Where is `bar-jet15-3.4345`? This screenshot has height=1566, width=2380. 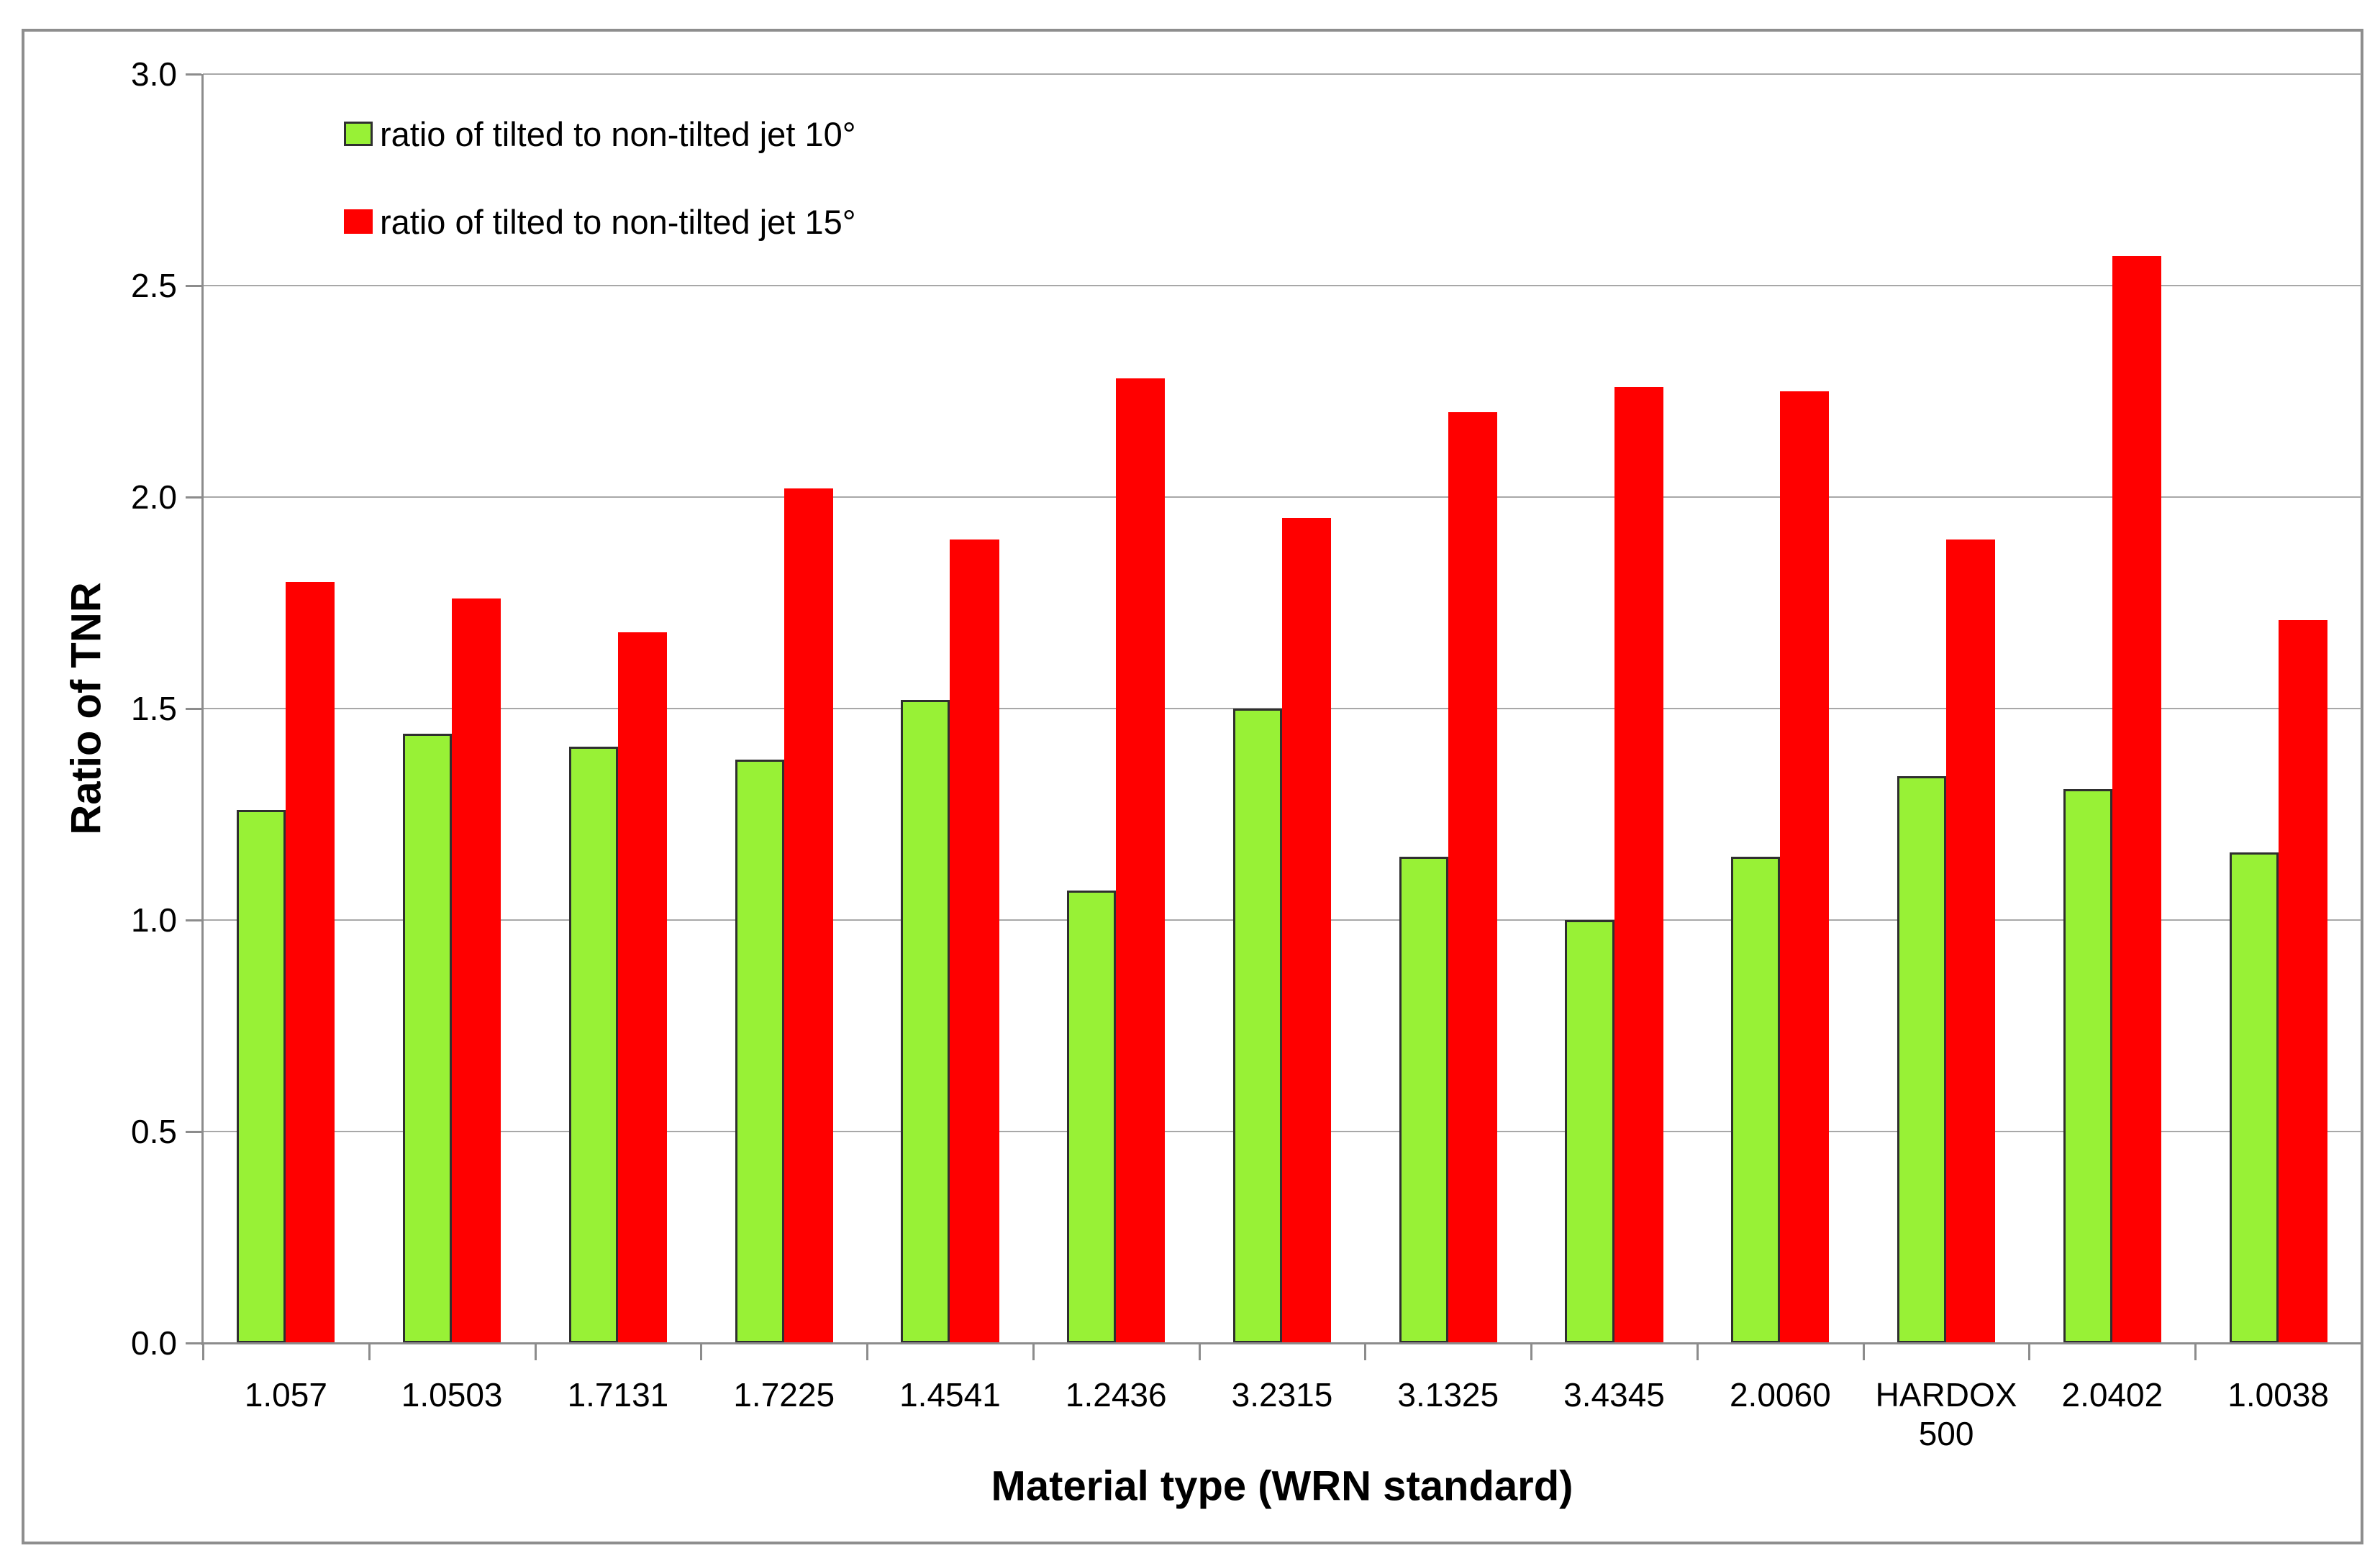
bar-jet15-3.4345 is located at coordinates (1638, 865).